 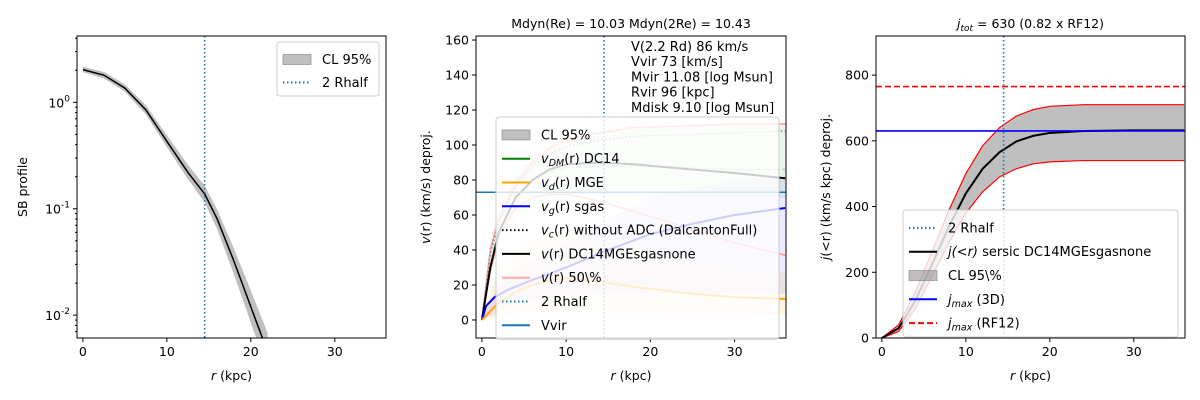 I want to click on legend-post: (r) DC14MGEsgasnone, so click(x=622, y=254).